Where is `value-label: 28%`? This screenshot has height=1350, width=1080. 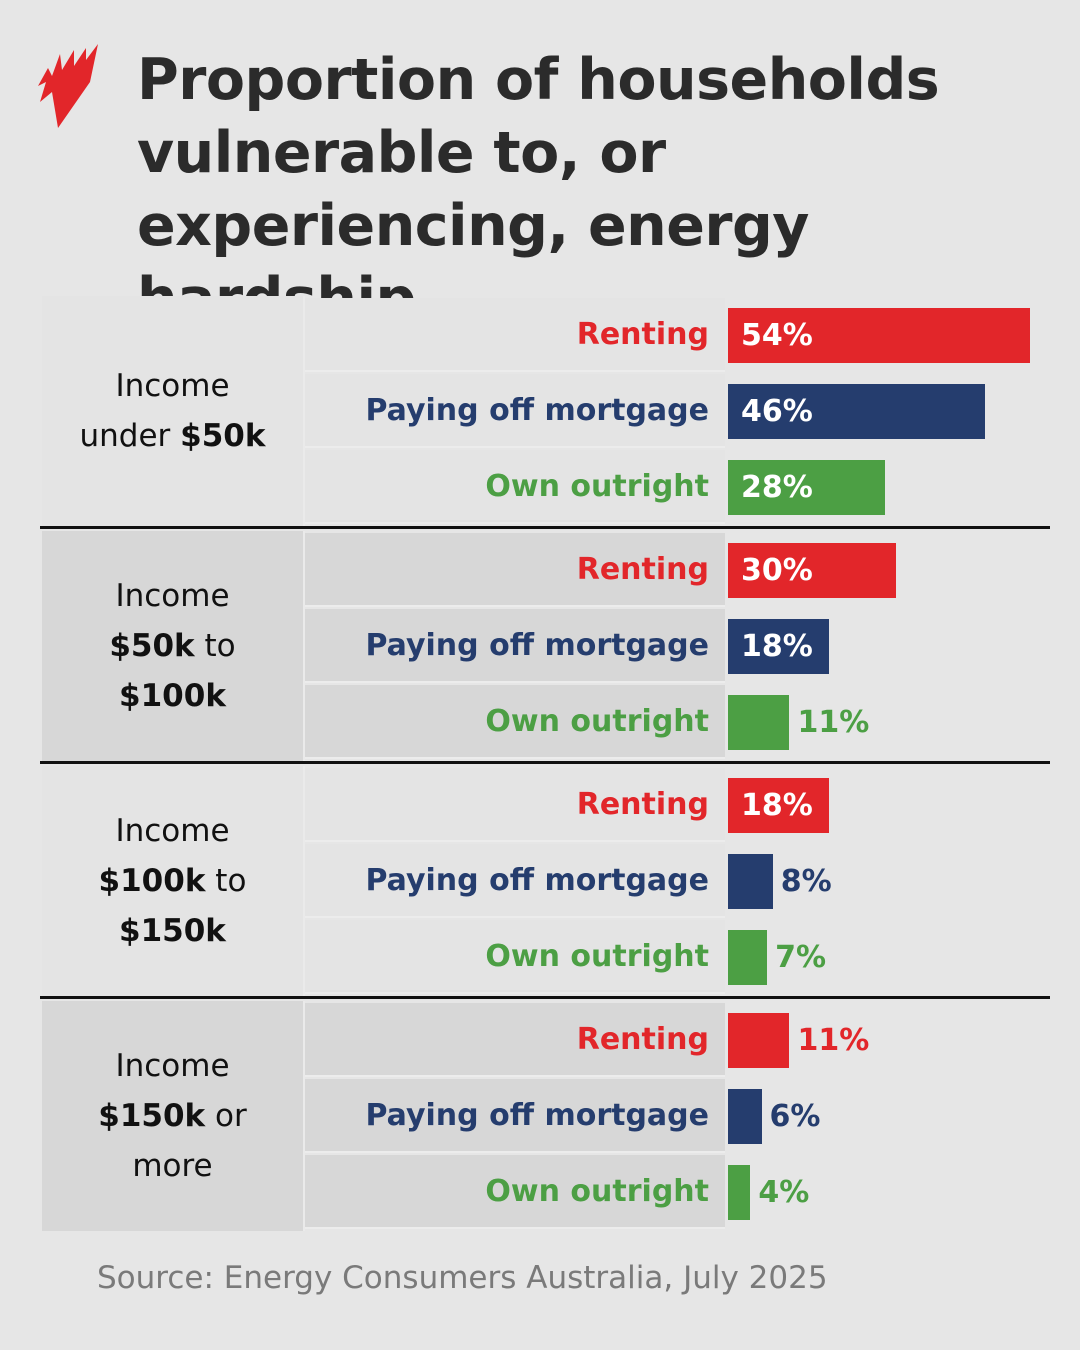 value-label: 28% is located at coordinates (777, 487).